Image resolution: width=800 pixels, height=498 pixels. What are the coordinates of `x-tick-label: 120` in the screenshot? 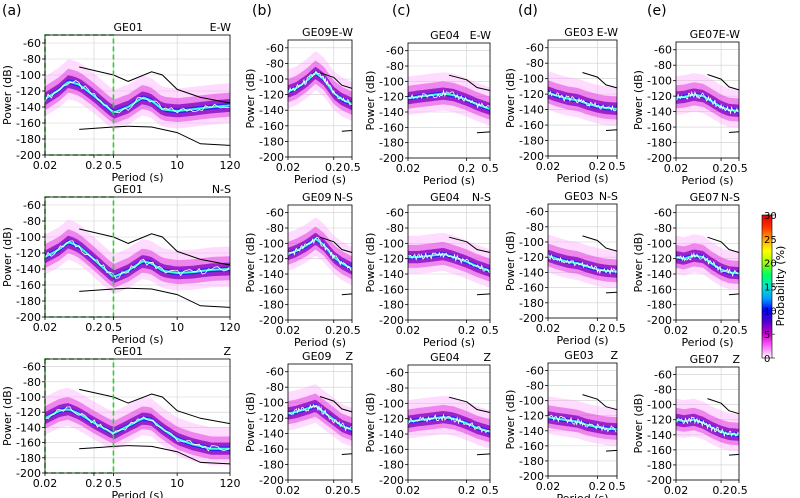 It's located at (230, 327).